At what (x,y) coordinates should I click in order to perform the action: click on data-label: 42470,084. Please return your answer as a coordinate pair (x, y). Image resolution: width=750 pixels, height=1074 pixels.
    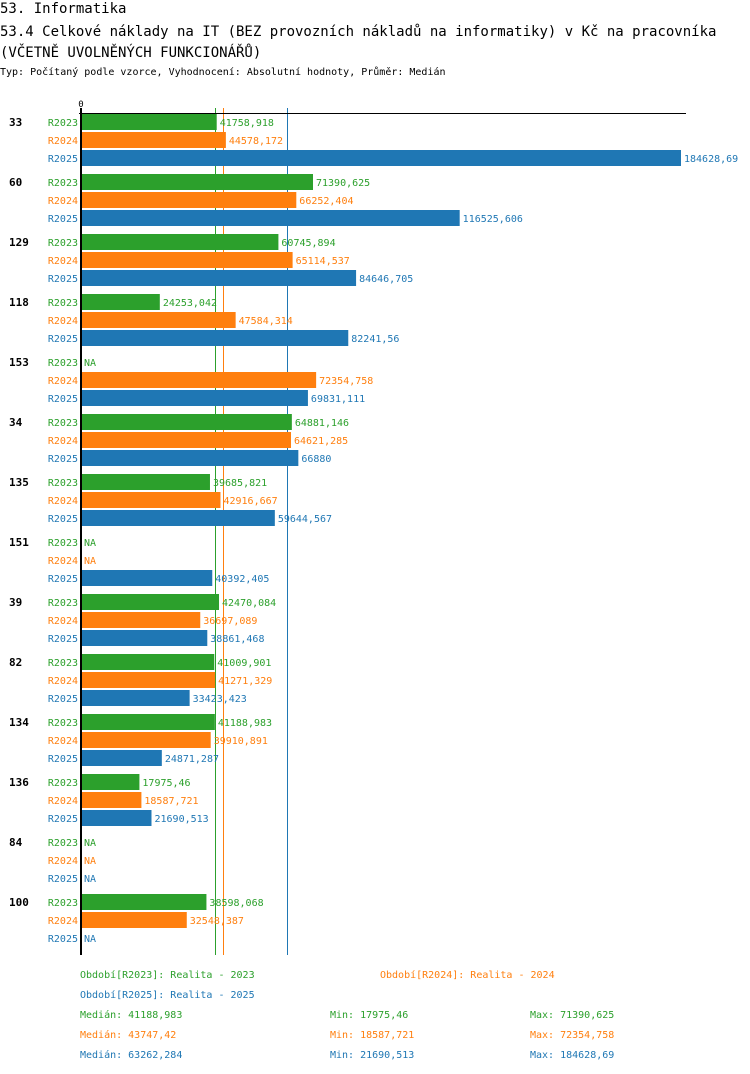
    Looking at the image, I should click on (249, 603).